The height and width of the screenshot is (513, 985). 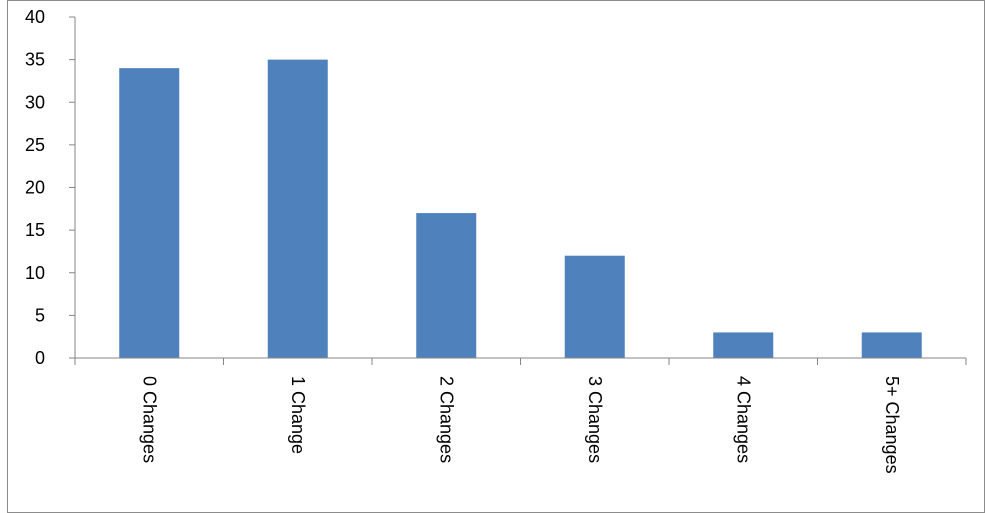 I want to click on y-tick-label-5: 25, so click(x=35, y=145).